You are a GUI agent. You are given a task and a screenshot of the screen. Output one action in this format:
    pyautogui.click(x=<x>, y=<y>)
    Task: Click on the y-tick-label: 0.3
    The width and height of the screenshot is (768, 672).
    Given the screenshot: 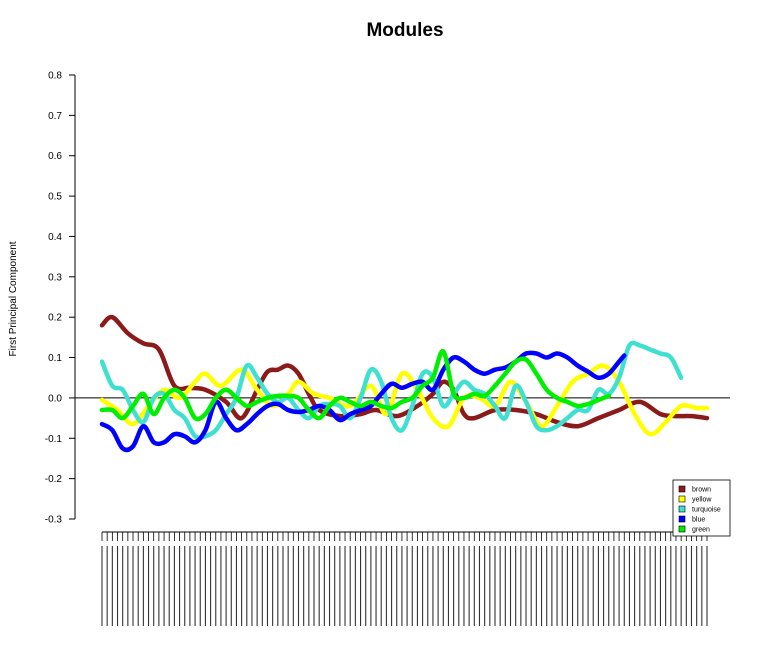 What is the action you would take?
    pyautogui.click(x=55, y=277)
    